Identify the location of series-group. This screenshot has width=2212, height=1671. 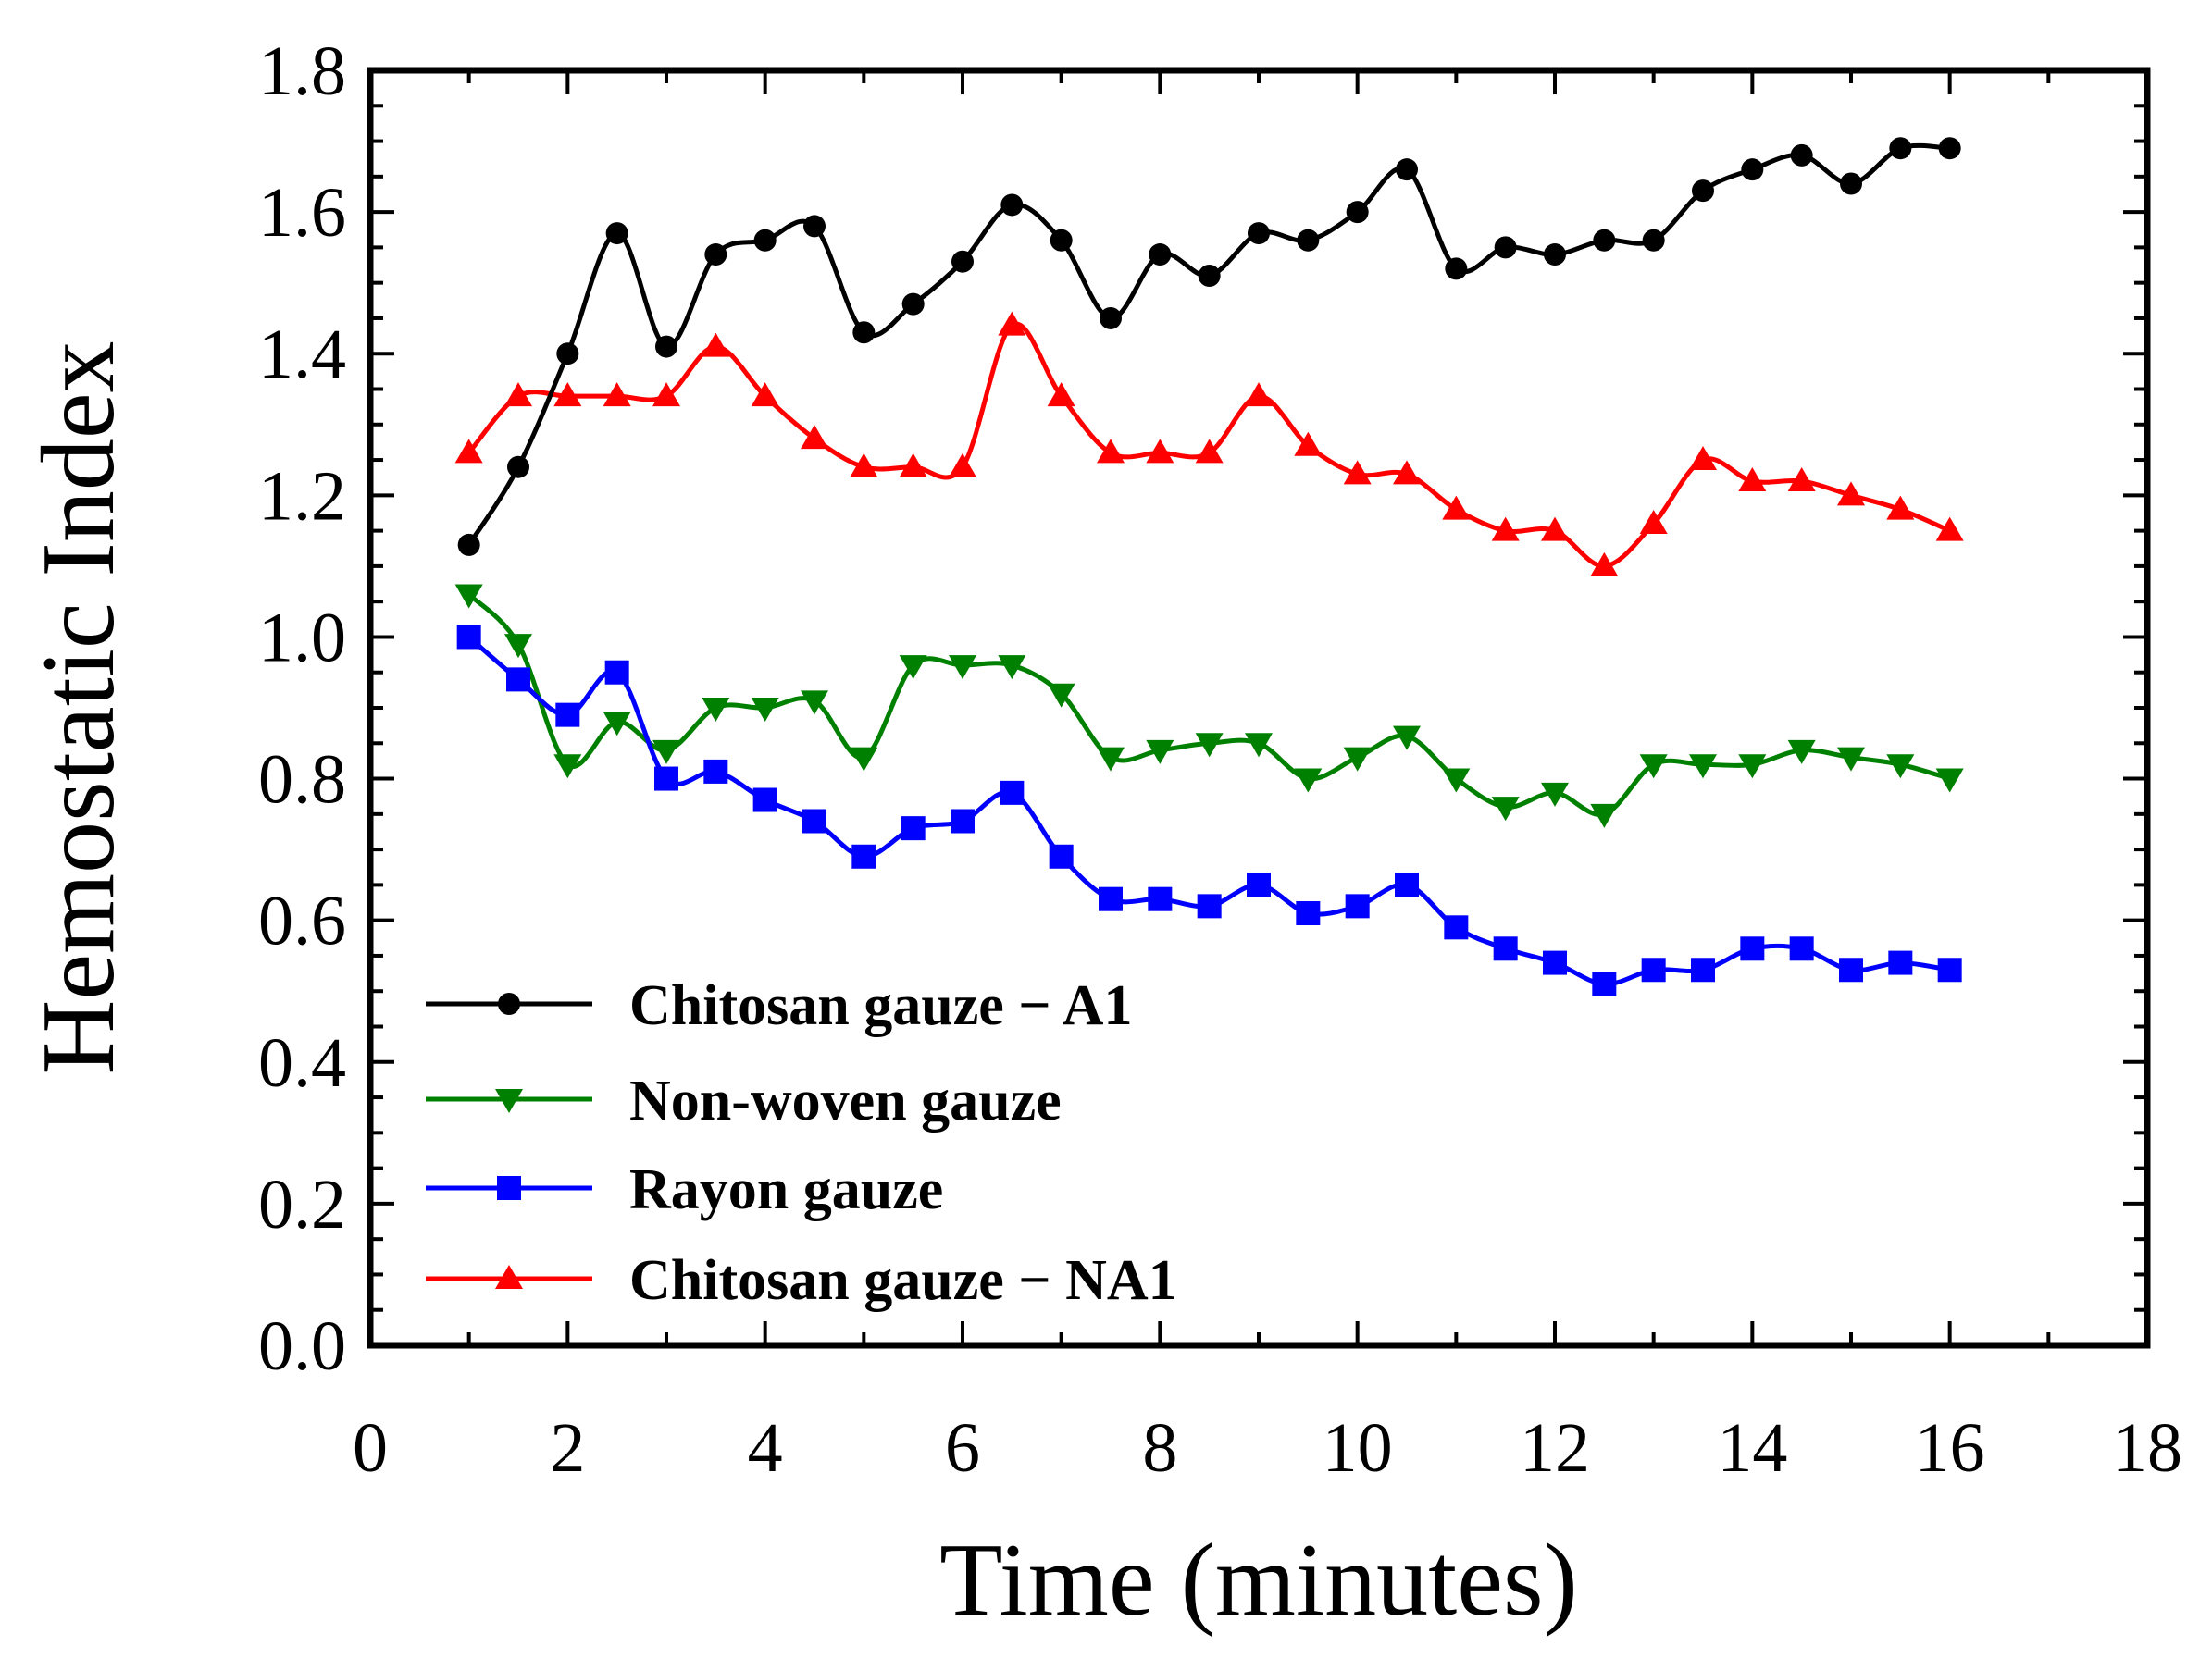
(1209, 706).